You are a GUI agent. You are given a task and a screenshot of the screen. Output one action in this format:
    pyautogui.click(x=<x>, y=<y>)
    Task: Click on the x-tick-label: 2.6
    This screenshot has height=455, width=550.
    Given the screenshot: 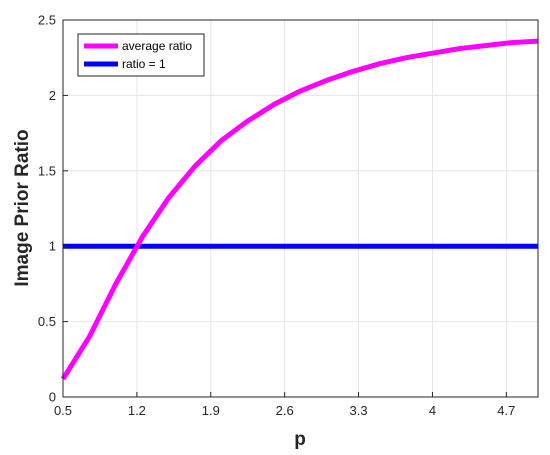 What is the action you would take?
    pyautogui.click(x=285, y=410)
    